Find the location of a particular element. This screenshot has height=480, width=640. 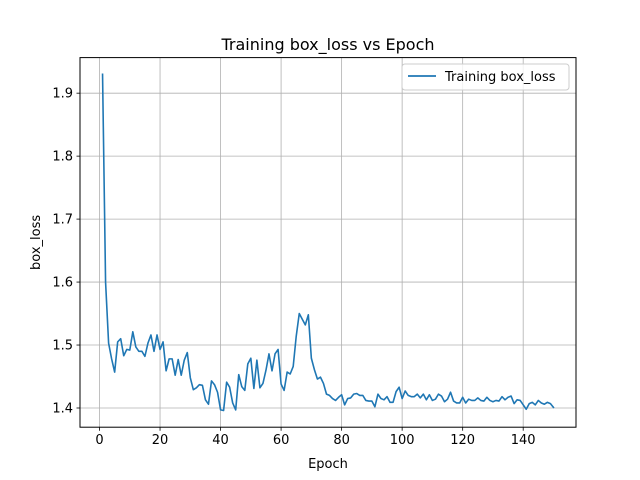

x-tick-label: 20 is located at coordinates (160, 440).